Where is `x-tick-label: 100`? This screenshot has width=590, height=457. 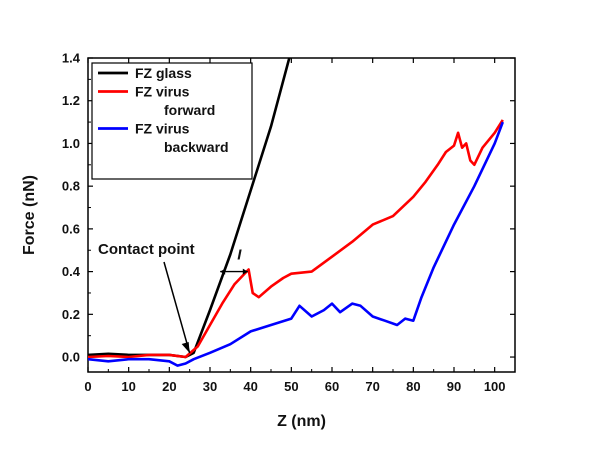
x-tick-label: 100 is located at coordinates (495, 386).